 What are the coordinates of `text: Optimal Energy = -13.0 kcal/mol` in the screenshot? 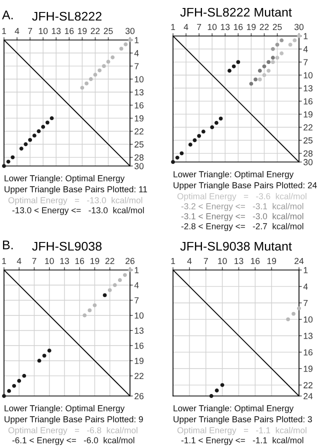 It's located at (75, 201).